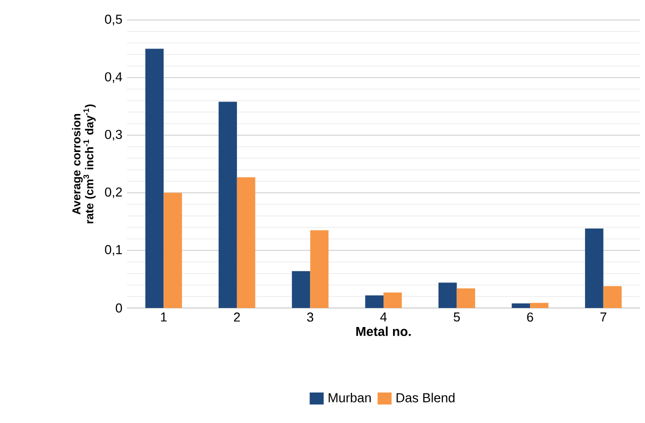 The image size is (645, 423). Describe the element at coordinates (310, 317) in the screenshot. I see `x-tick-label: 3` at that location.